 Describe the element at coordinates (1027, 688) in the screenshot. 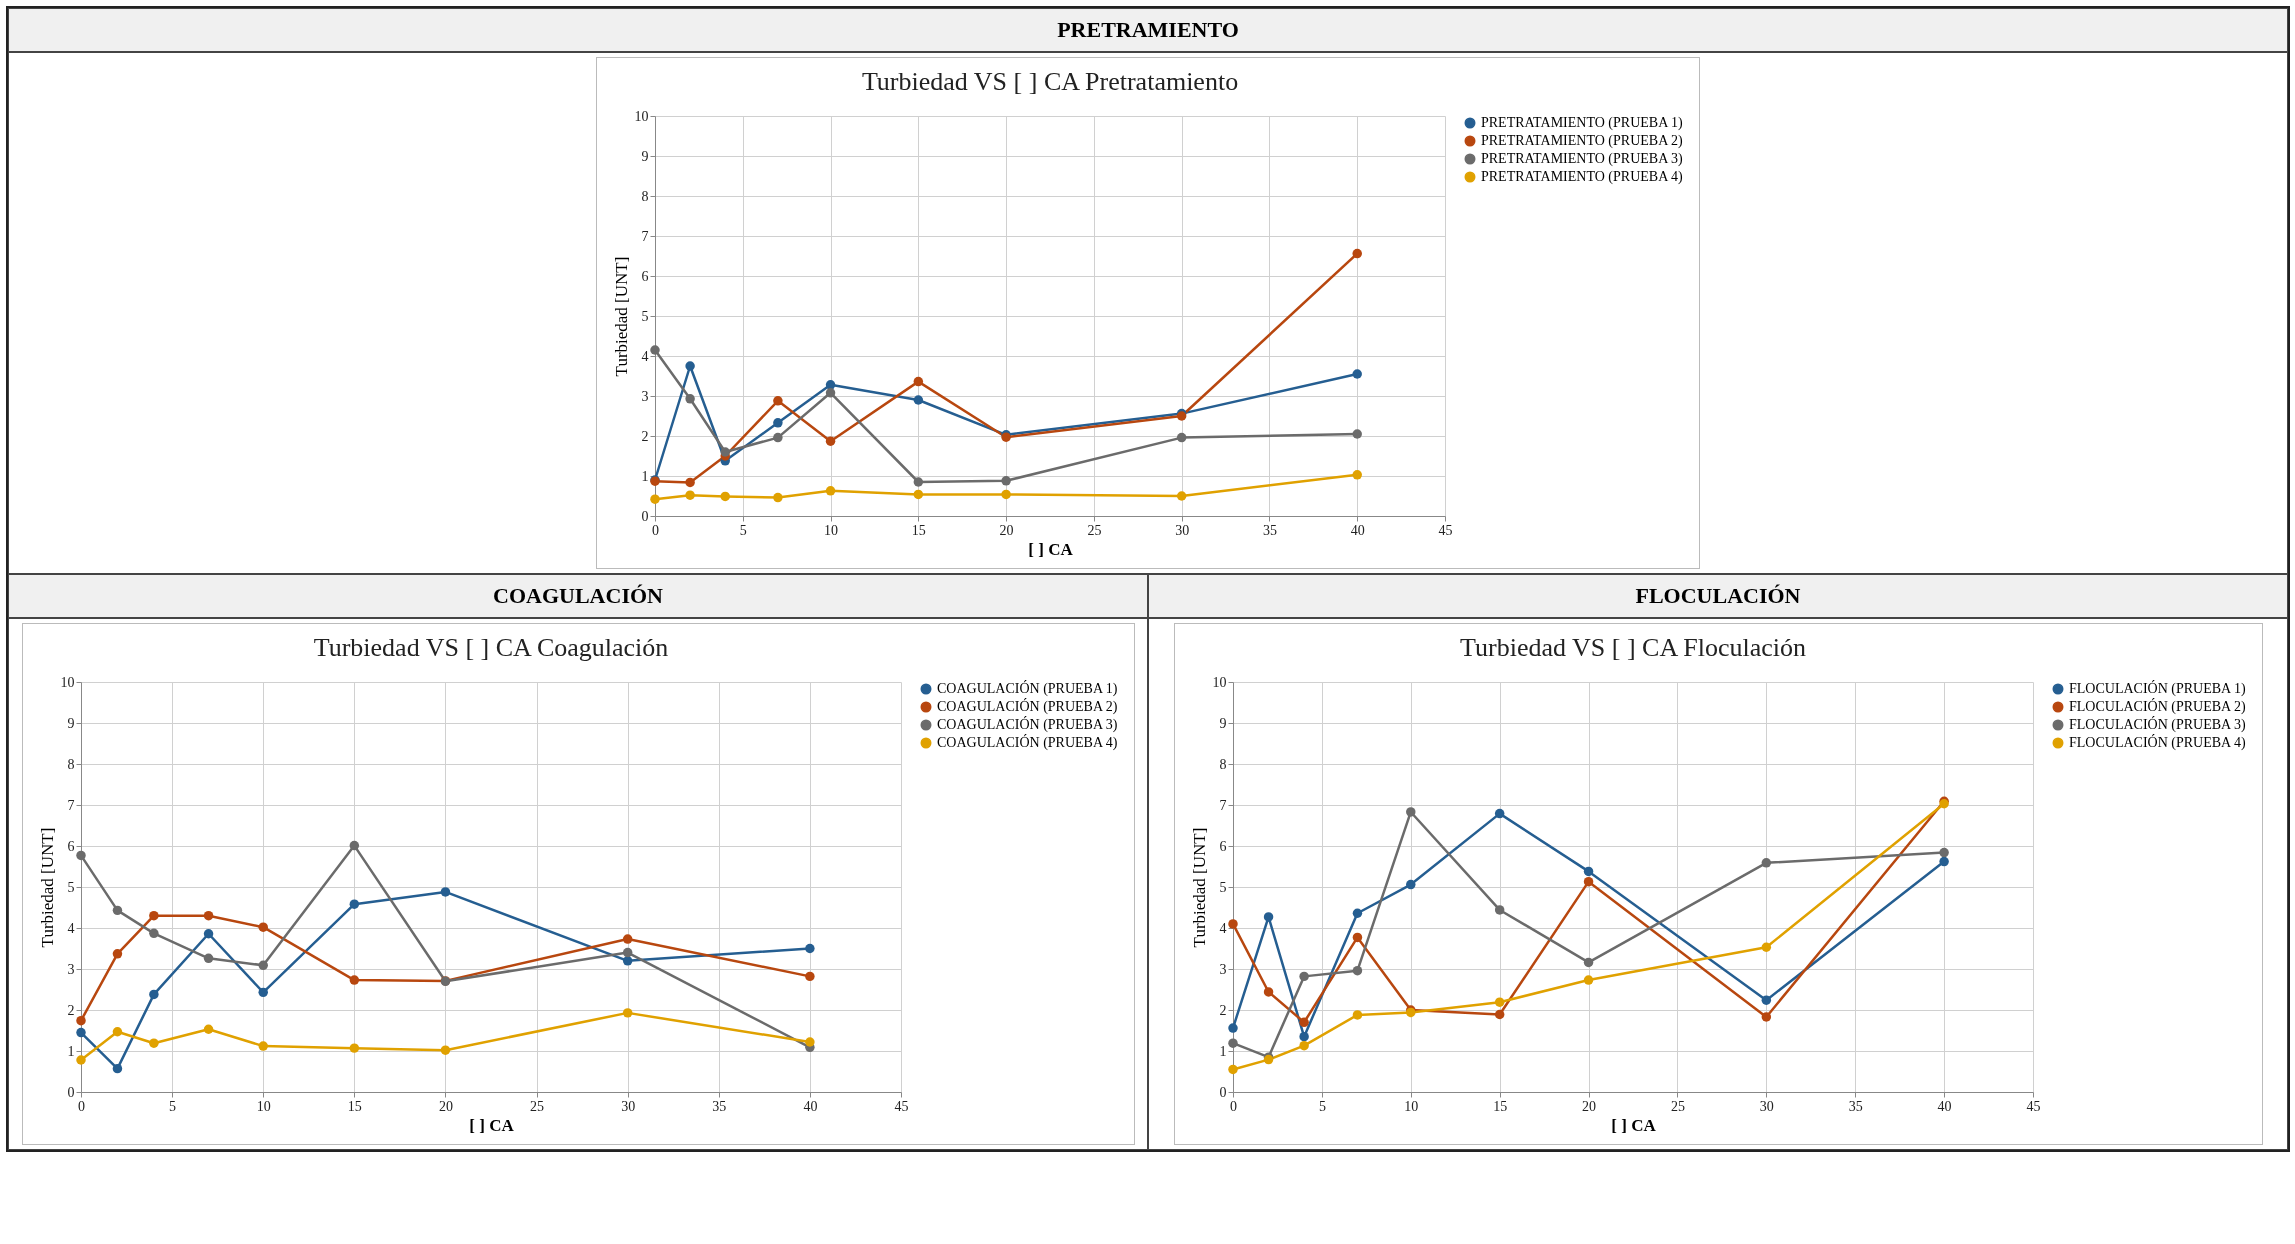

I see `legend-label: COAGULACIÓN (PRUEBA 1)` at that location.